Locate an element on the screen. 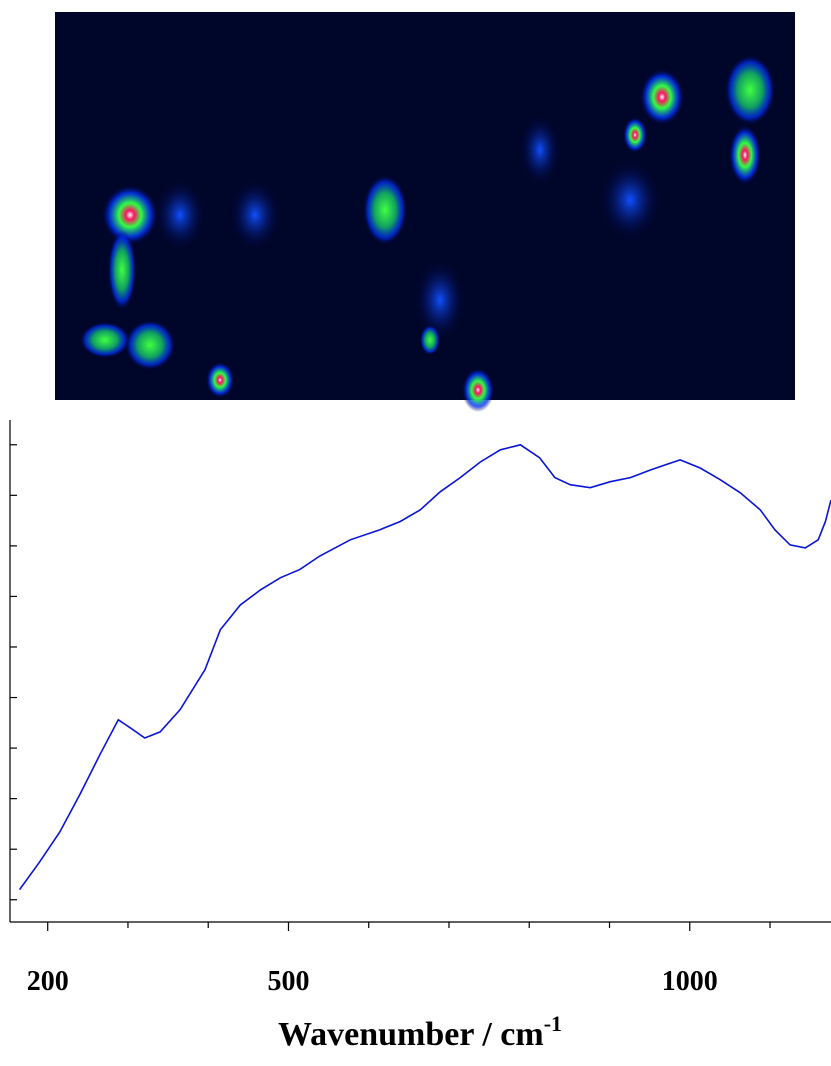 This screenshot has height=1066, width=831. x-axis-label: Wavenumber / cm-1 is located at coordinates (420, 1032).